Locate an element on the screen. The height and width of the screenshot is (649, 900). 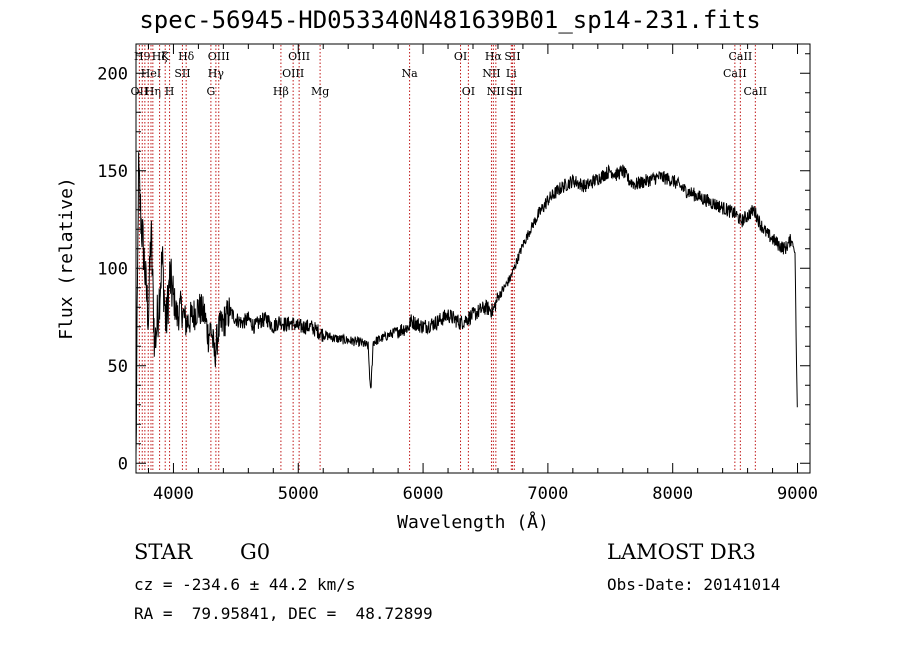
line-label: K is located at coordinates (165, 56).